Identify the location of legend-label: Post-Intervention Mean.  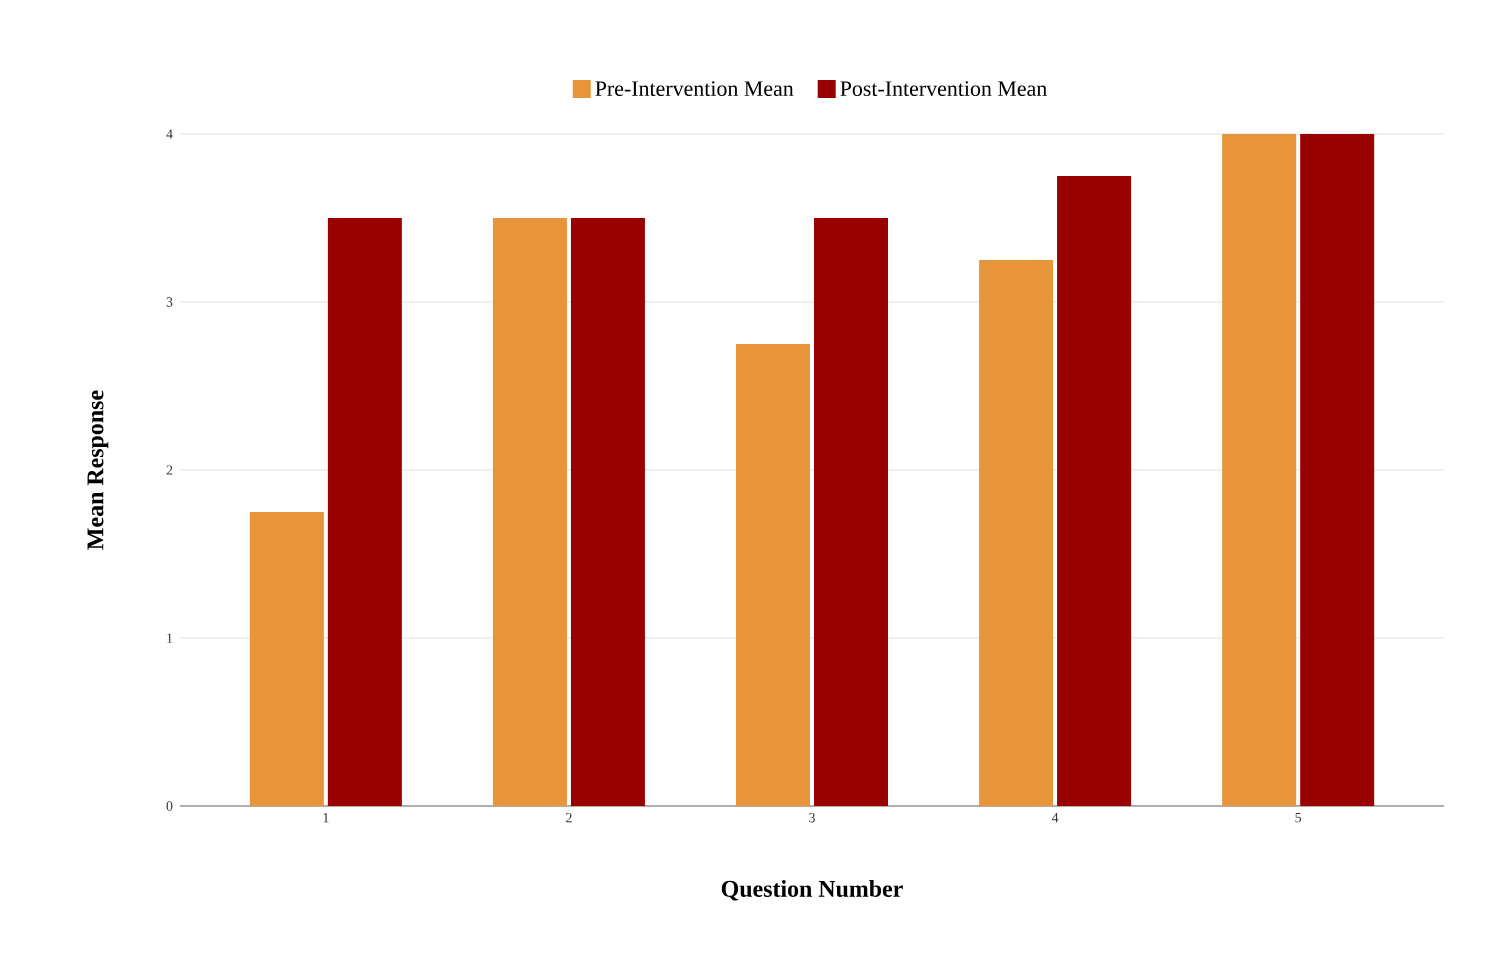
(943, 88).